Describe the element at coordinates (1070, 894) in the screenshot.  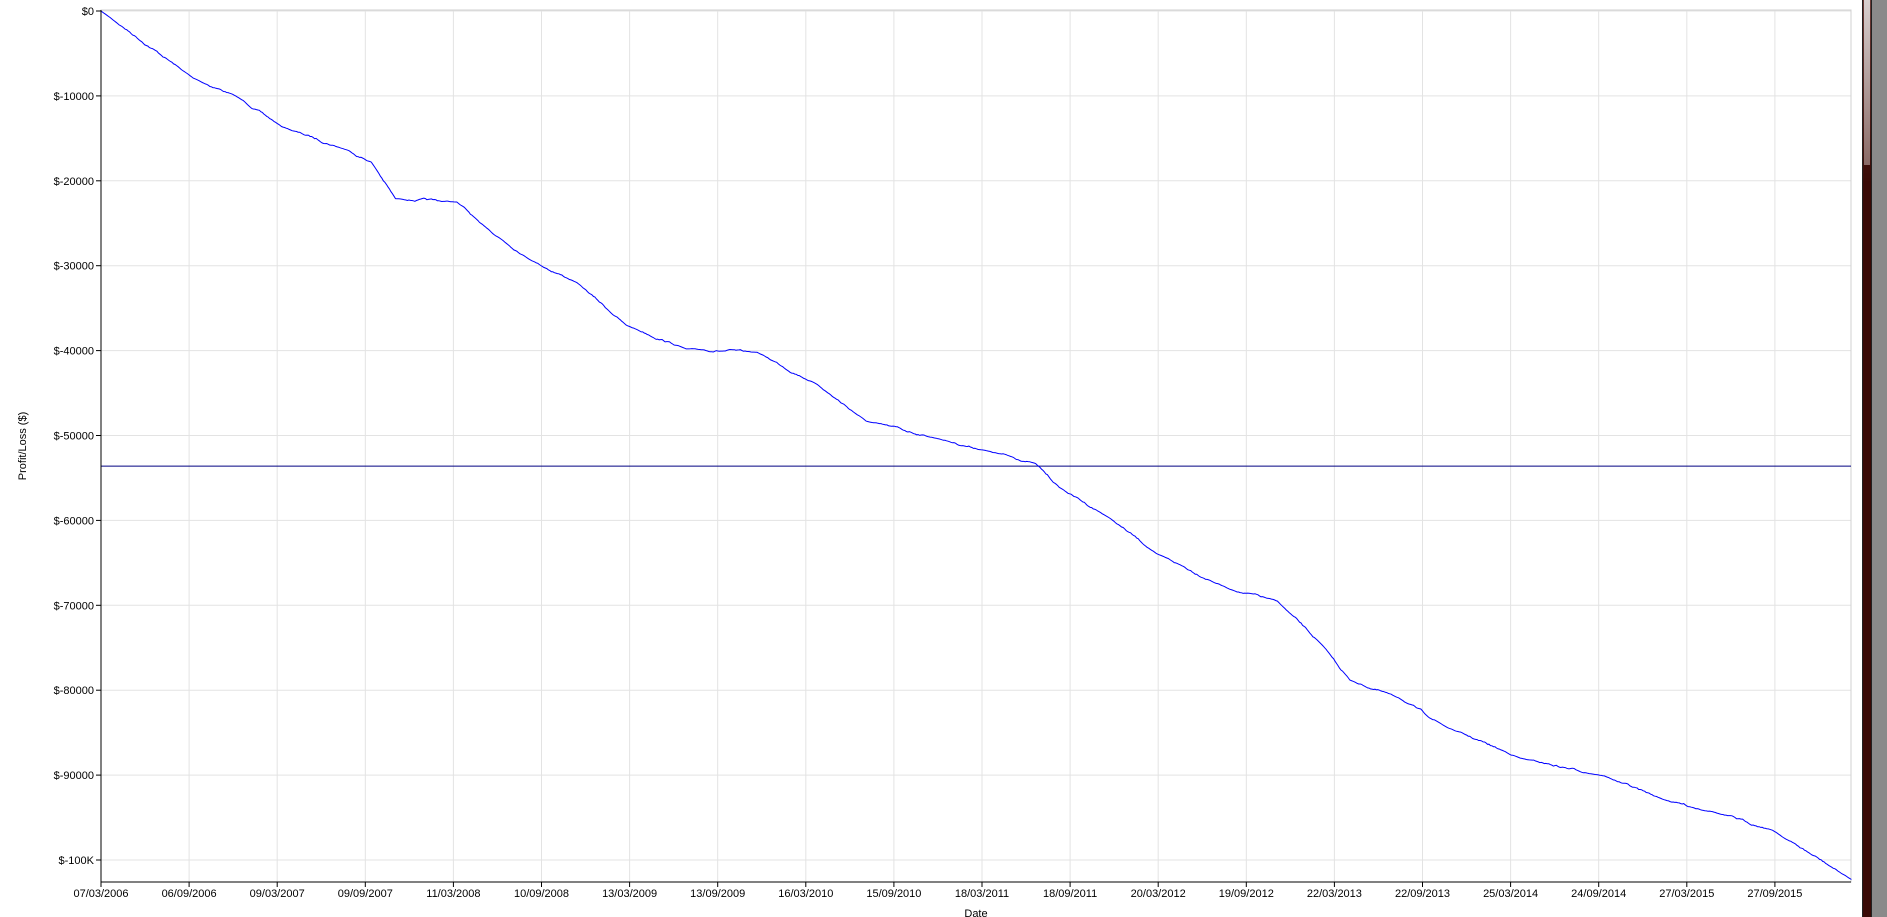
I see `x-tick-label: 18/09/2011` at that location.